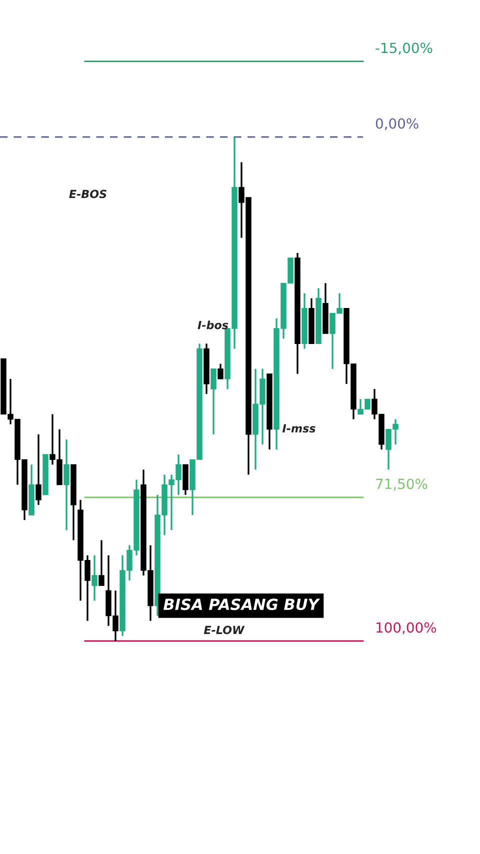  I want to click on annotation: 71,50%, so click(402, 484).